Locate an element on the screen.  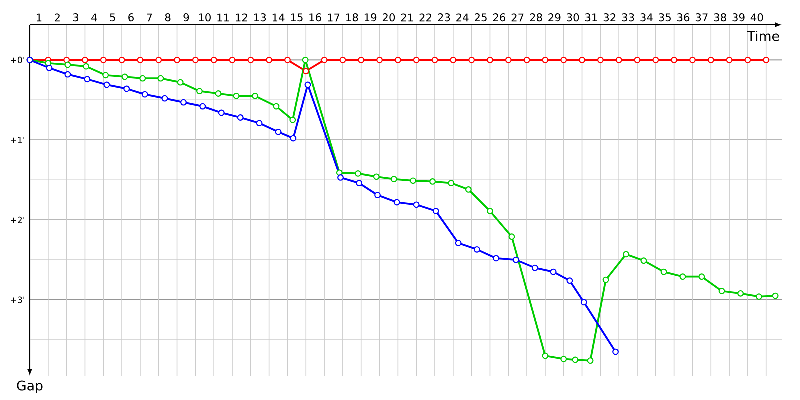
x-tick-label: 19 is located at coordinates (370, 18).